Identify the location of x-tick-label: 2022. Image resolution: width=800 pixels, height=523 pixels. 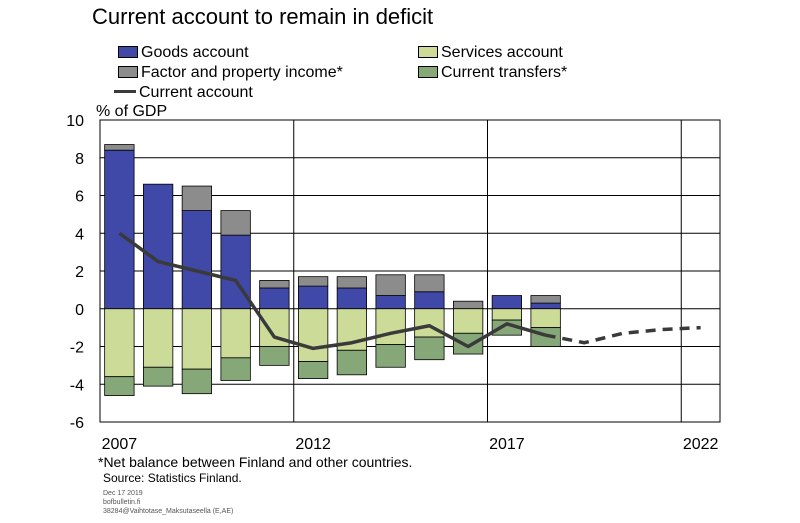
(701, 444).